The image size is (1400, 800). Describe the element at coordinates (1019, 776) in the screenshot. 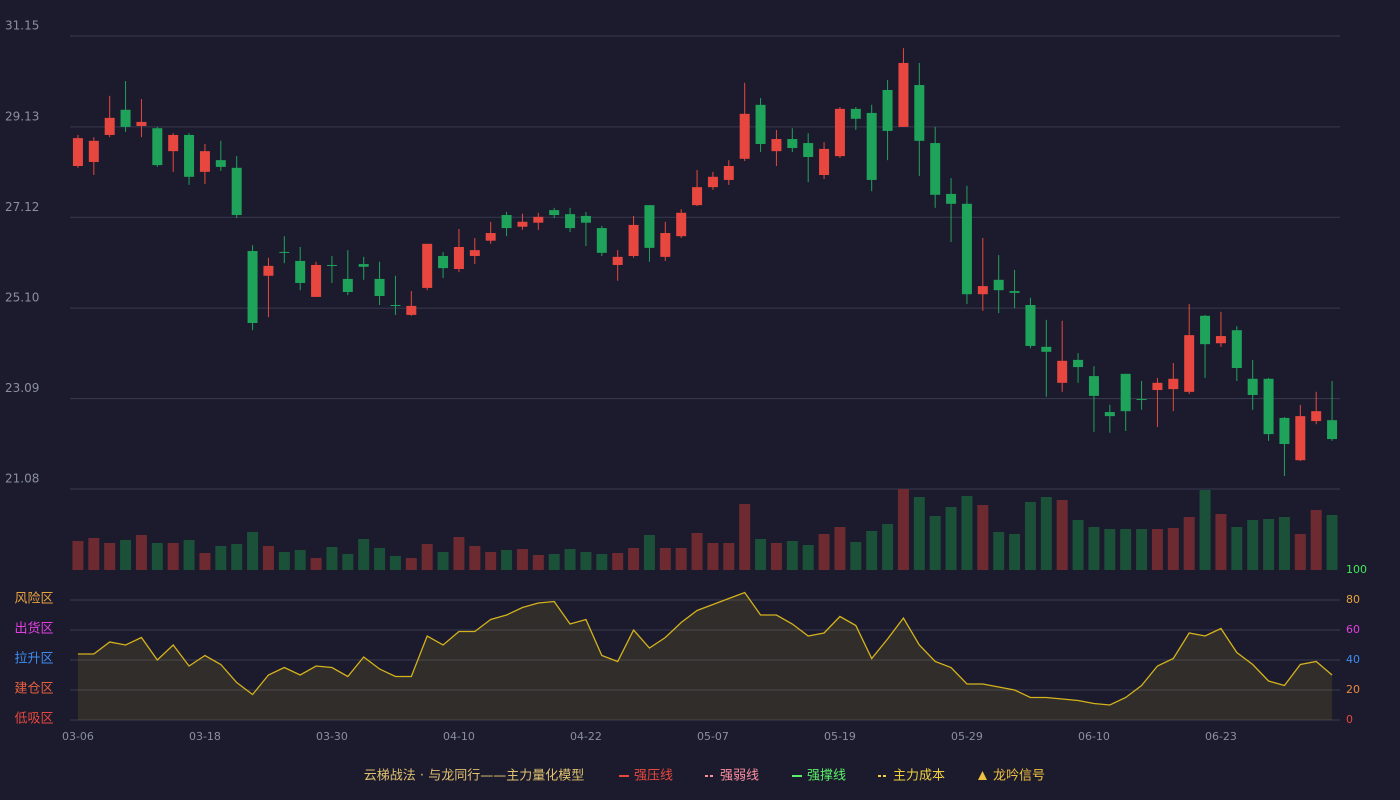

I see `legend-label: 龙吟信号` at that location.